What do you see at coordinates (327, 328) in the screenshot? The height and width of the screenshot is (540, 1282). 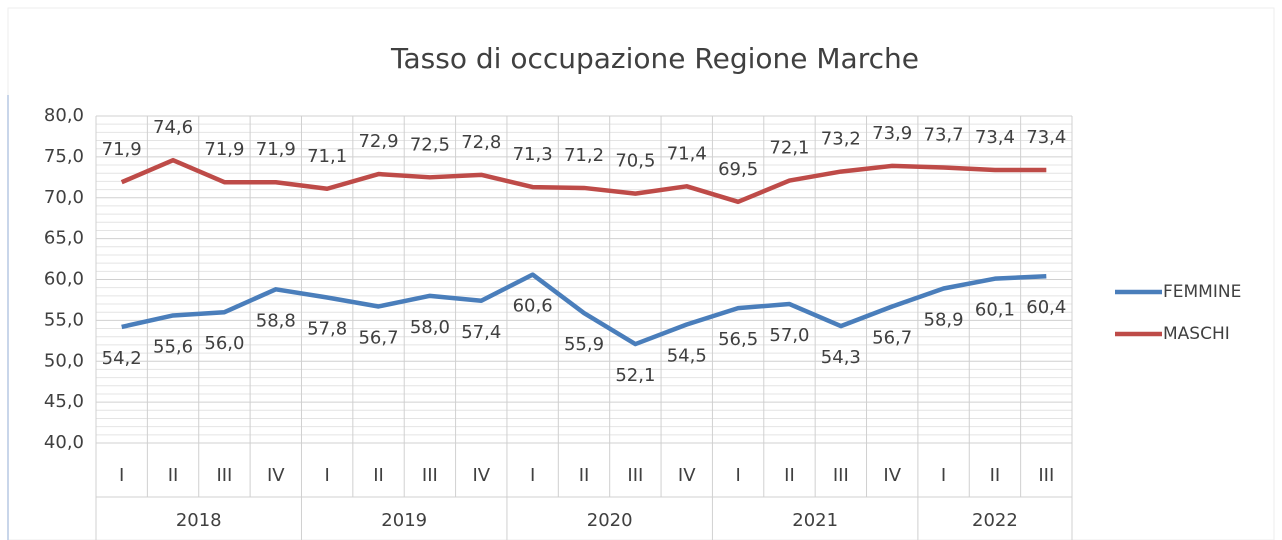 I see `data-label: 57,8` at bounding box center [327, 328].